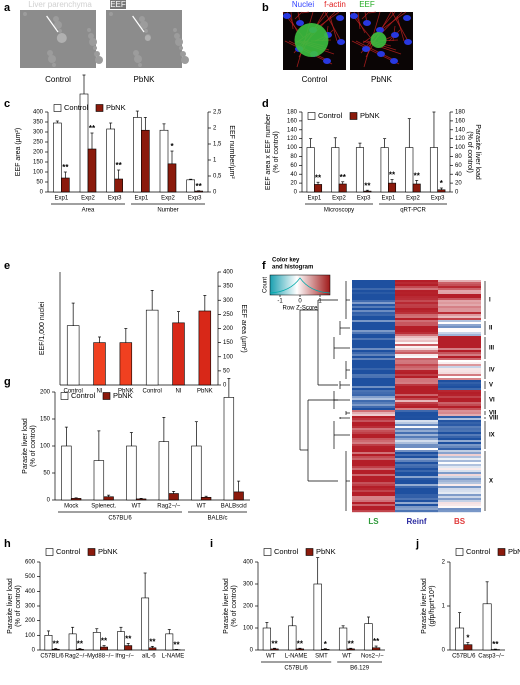 Image resolution: width=520 pixels, height=685 pixels. What do you see at coordinates (495, 644) in the screenshot?
I see `significance: **` at bounding box center [495, 644].